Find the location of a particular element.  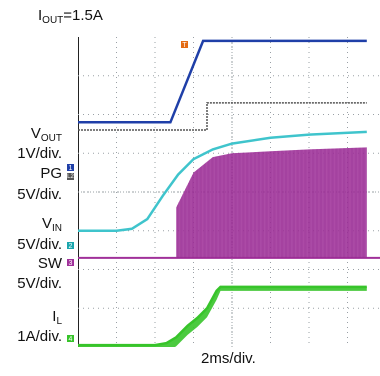

chart-title: IOUT=1.5A is located at coordinates (70, 16).